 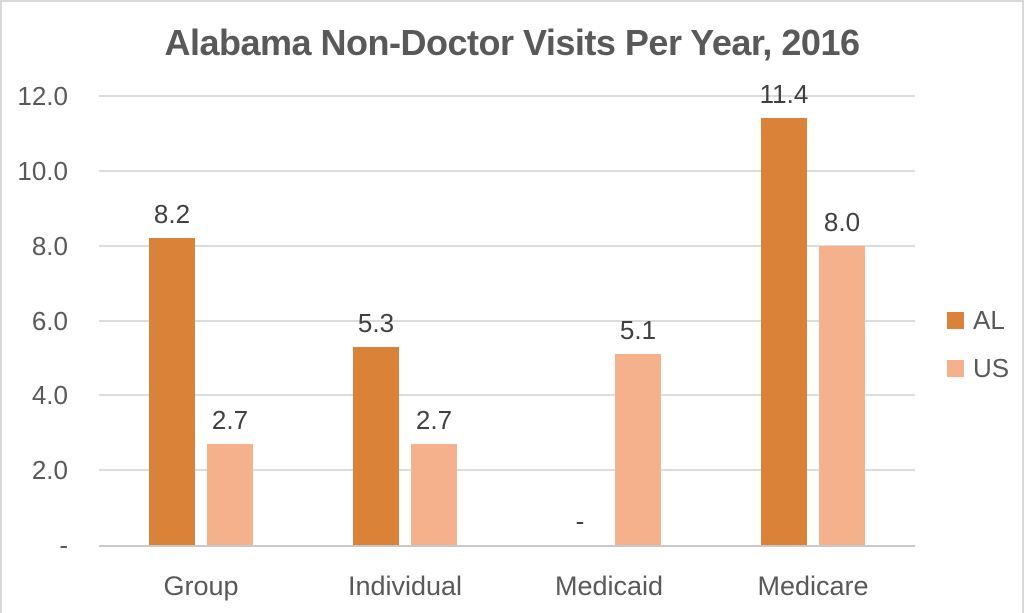 What do you see at coordinates (955, 320) in the screenshot?
I see `legend-swatch-al-icon` at bounding box center [955, 320].